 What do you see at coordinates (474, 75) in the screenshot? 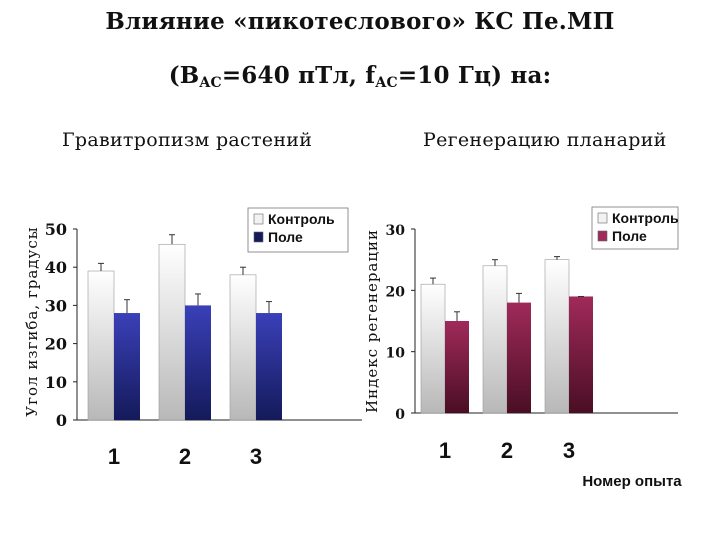
I see `title-part-3: =10 Гц) на:` at bounding box center [474, 75].